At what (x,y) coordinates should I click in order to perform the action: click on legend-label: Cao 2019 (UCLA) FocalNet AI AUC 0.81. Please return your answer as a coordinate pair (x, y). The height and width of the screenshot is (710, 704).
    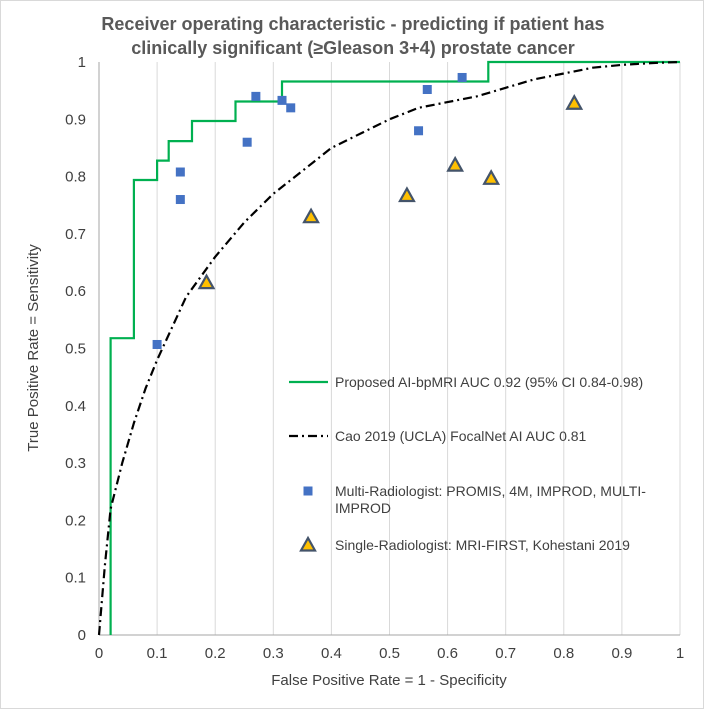
    Looking at the image, I should click on (461, 436).